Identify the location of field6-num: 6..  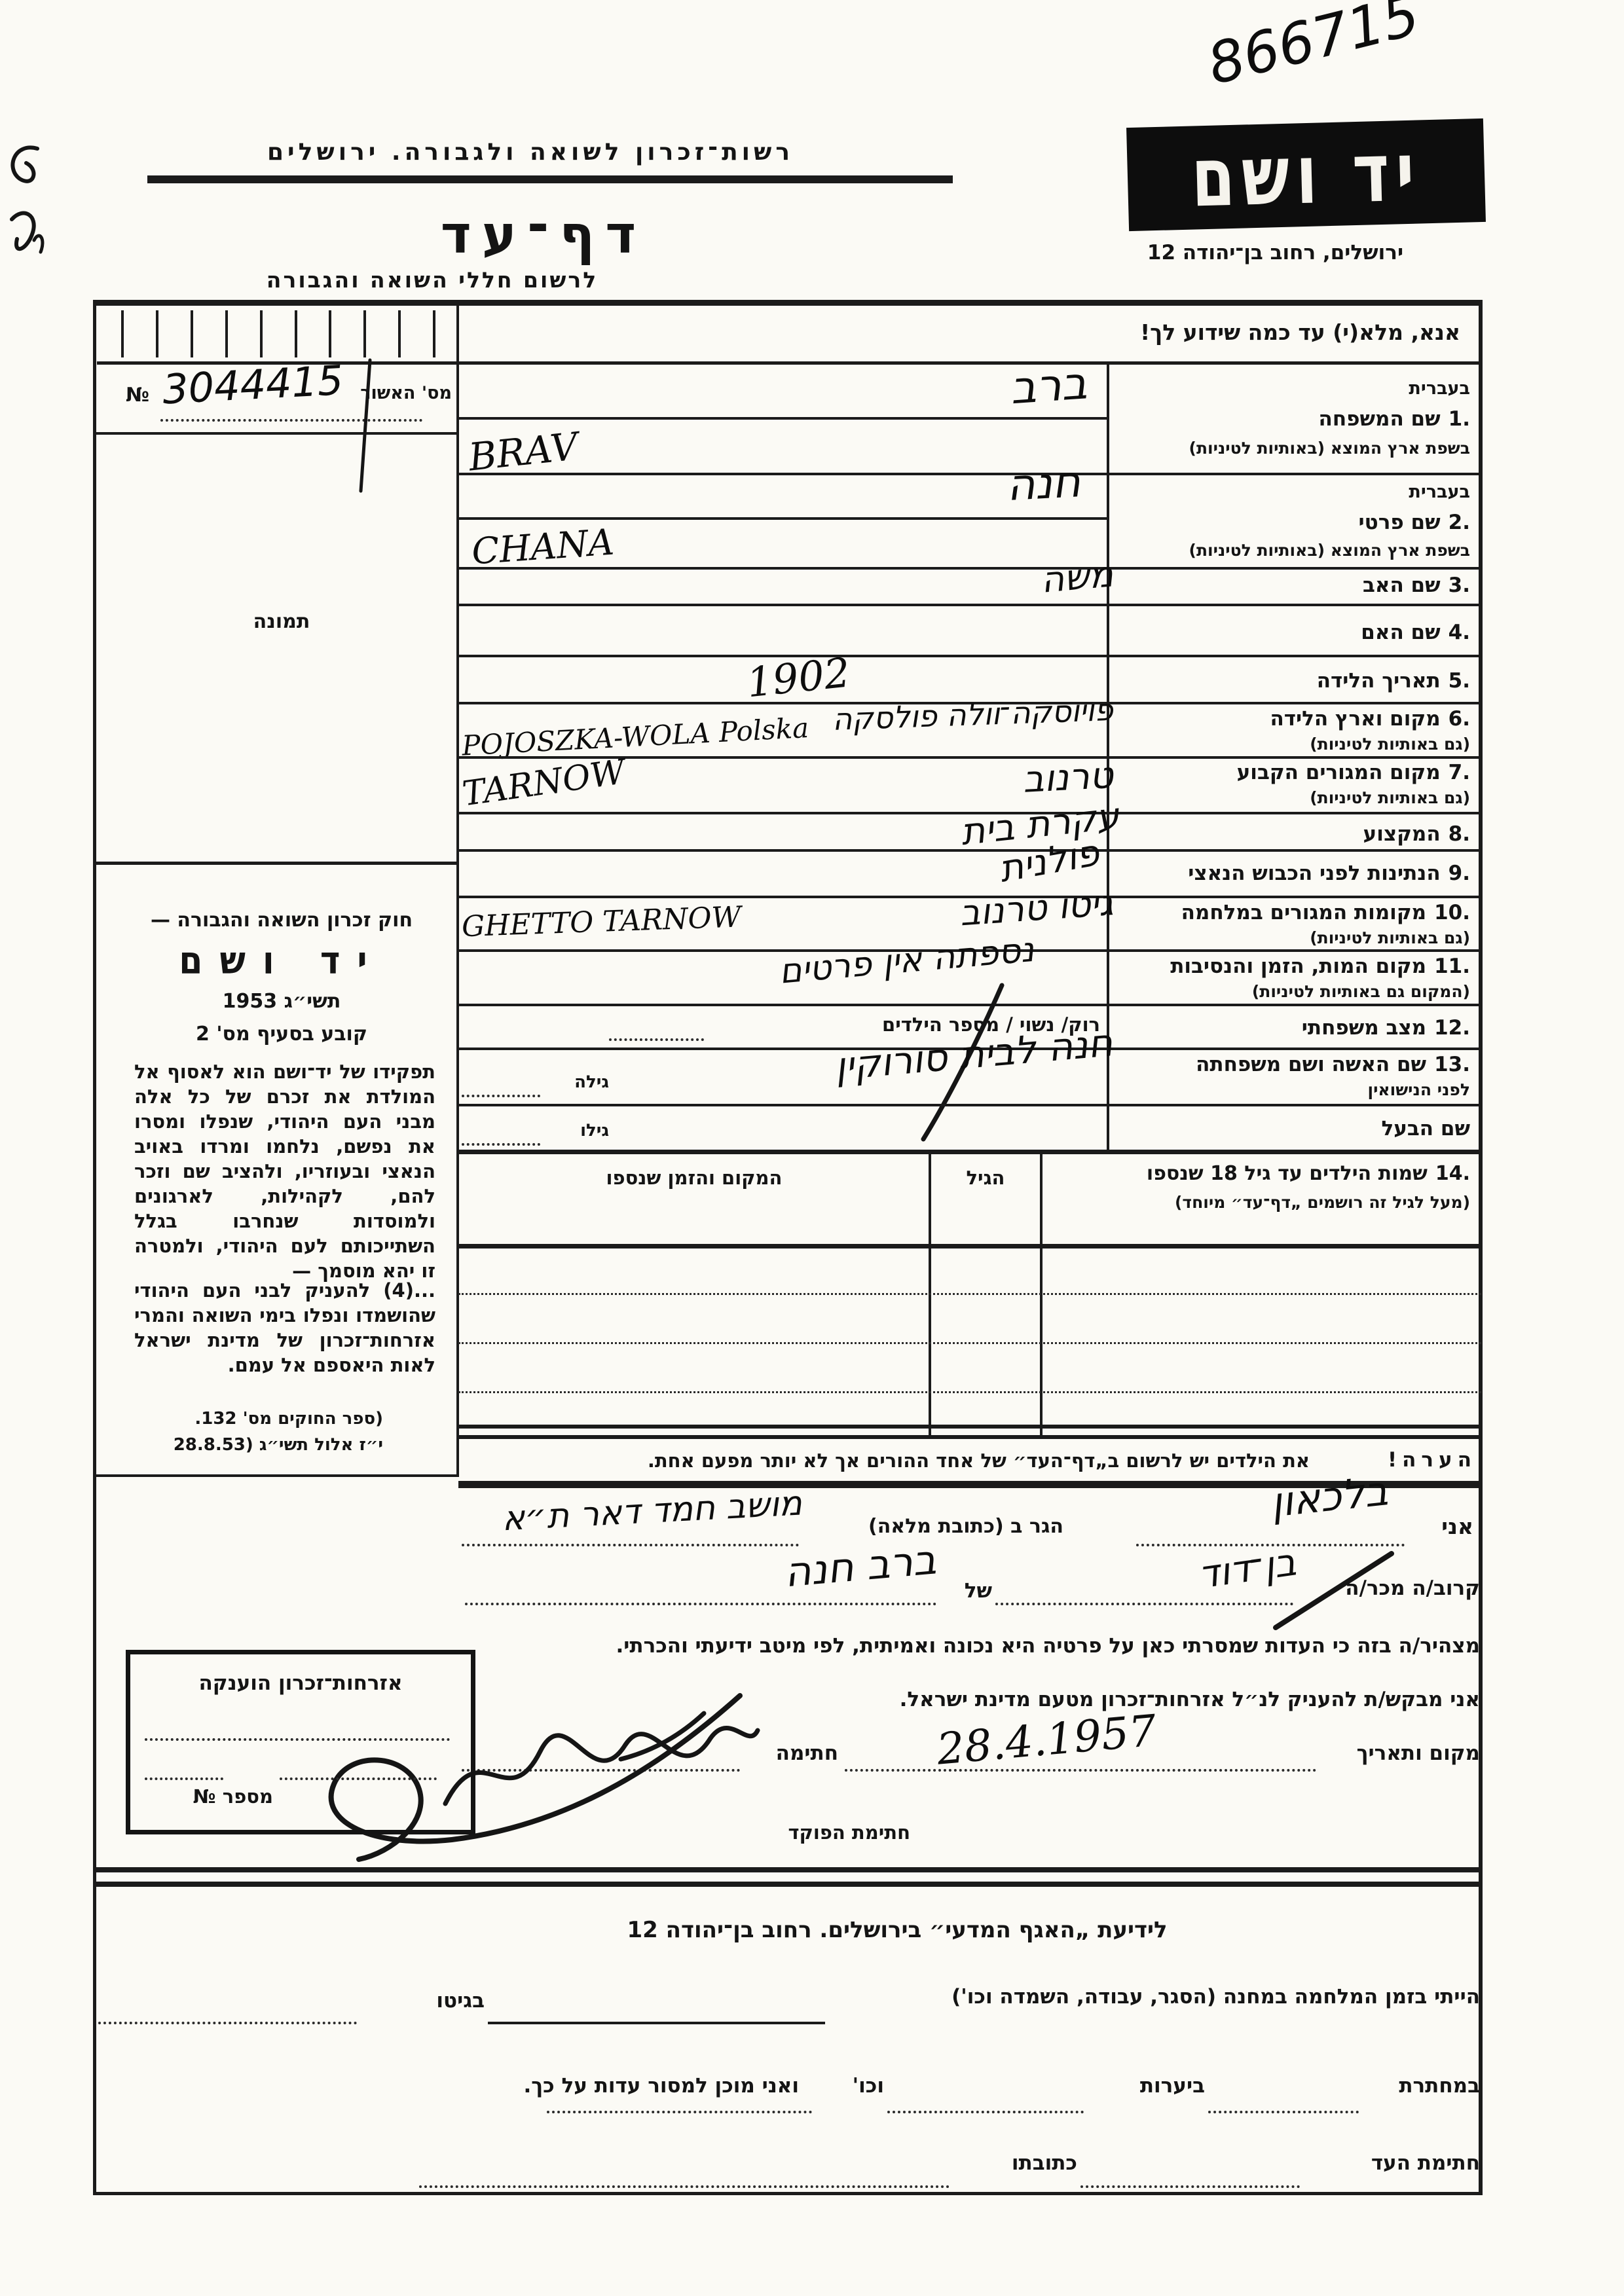
(1459, 719).